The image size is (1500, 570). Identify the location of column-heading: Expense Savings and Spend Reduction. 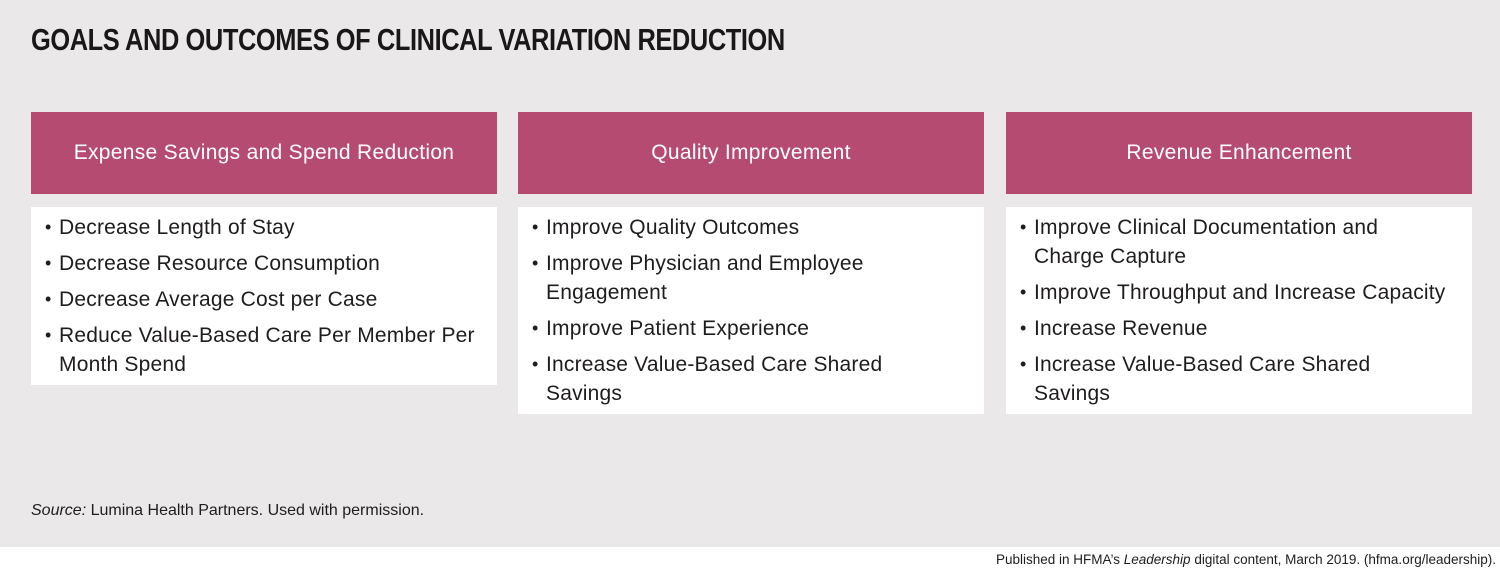
(264, 153).